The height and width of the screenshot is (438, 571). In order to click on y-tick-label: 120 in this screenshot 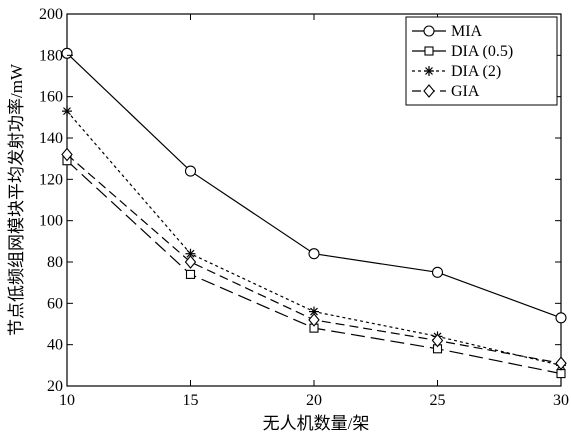, I will do `click(51, 179)`.